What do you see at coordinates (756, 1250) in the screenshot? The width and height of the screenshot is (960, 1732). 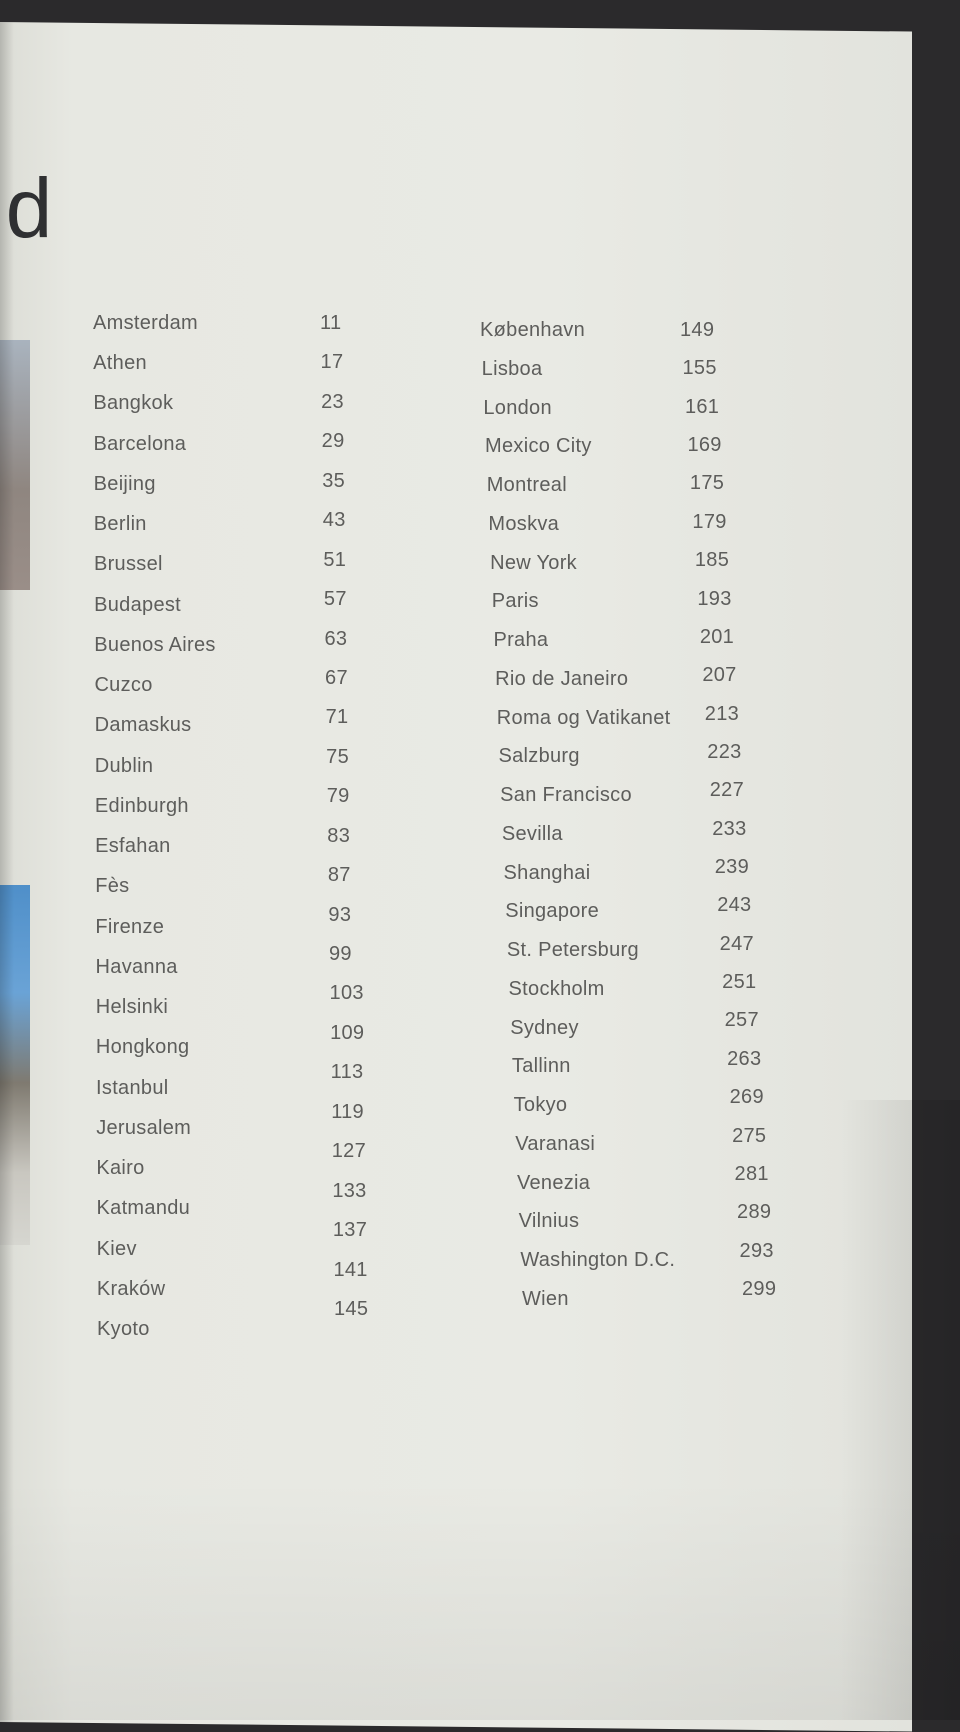 I see `toc-page-number: 293` at bounding box center [756, 1250].